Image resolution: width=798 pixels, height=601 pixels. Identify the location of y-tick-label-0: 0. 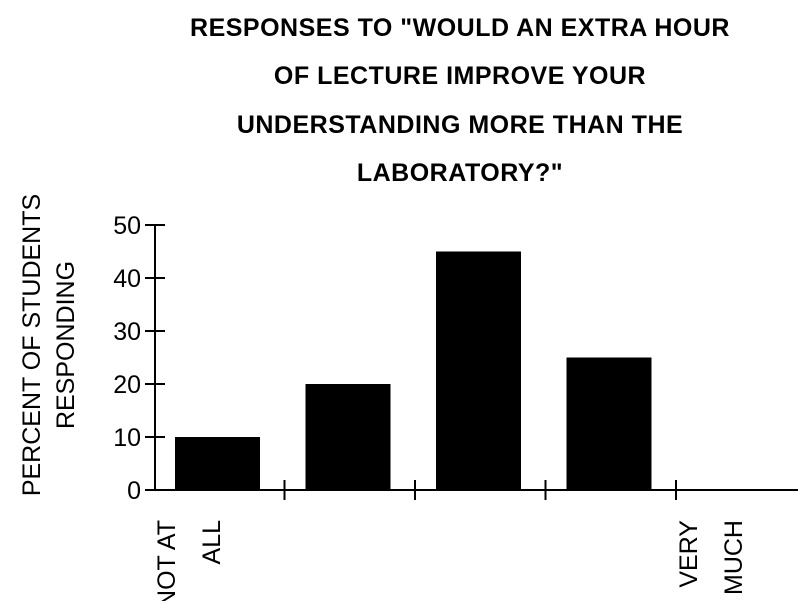
(134, 491).